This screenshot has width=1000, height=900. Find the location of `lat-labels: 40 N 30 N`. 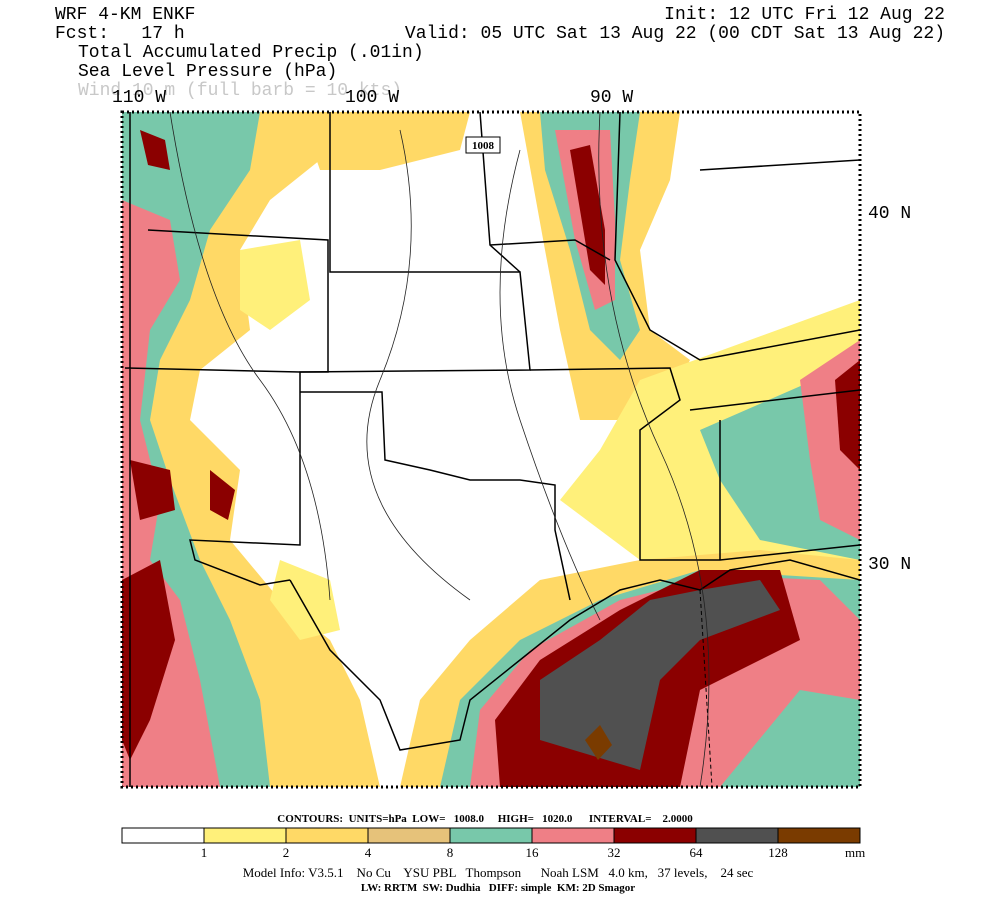

lat-labels: 40 N 30 N is located at coordinates (889, 389).